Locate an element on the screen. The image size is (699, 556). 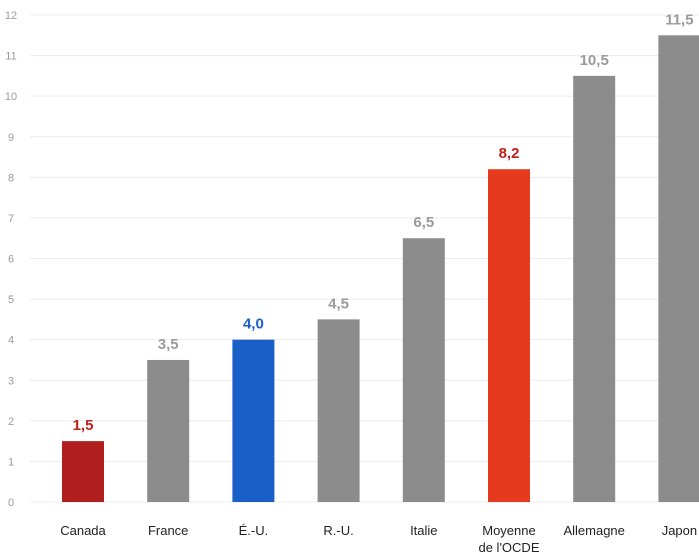
y-tick-label: 8 is located at coordinates (11, 178).